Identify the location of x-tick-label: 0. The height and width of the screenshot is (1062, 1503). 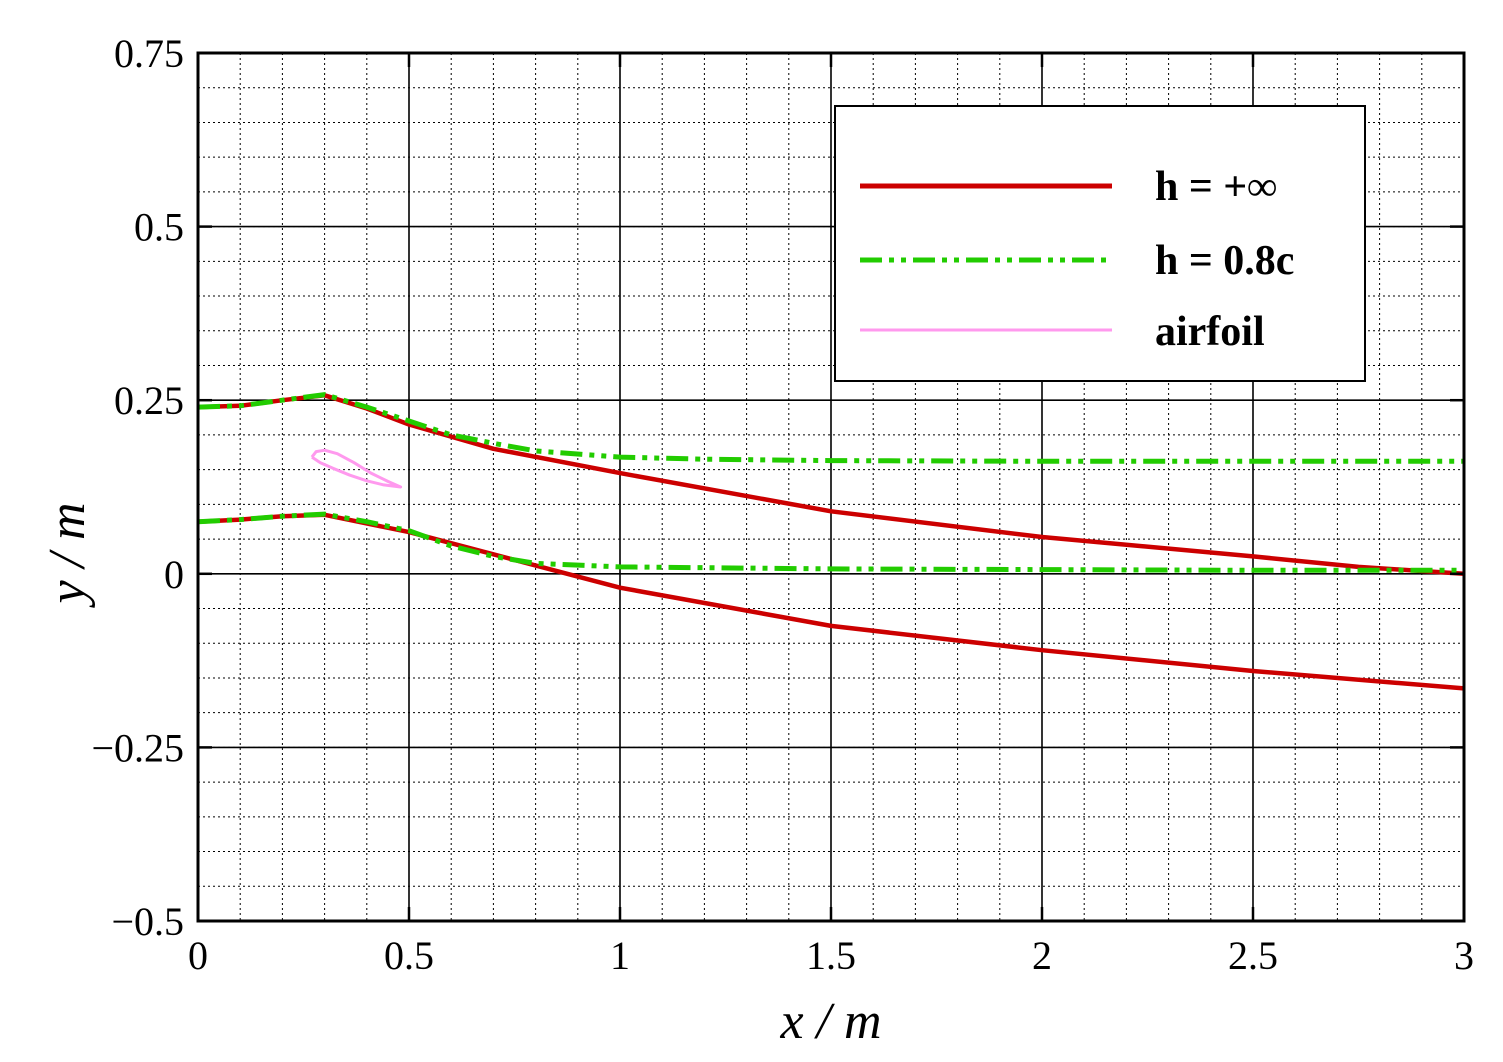
(198, 955).